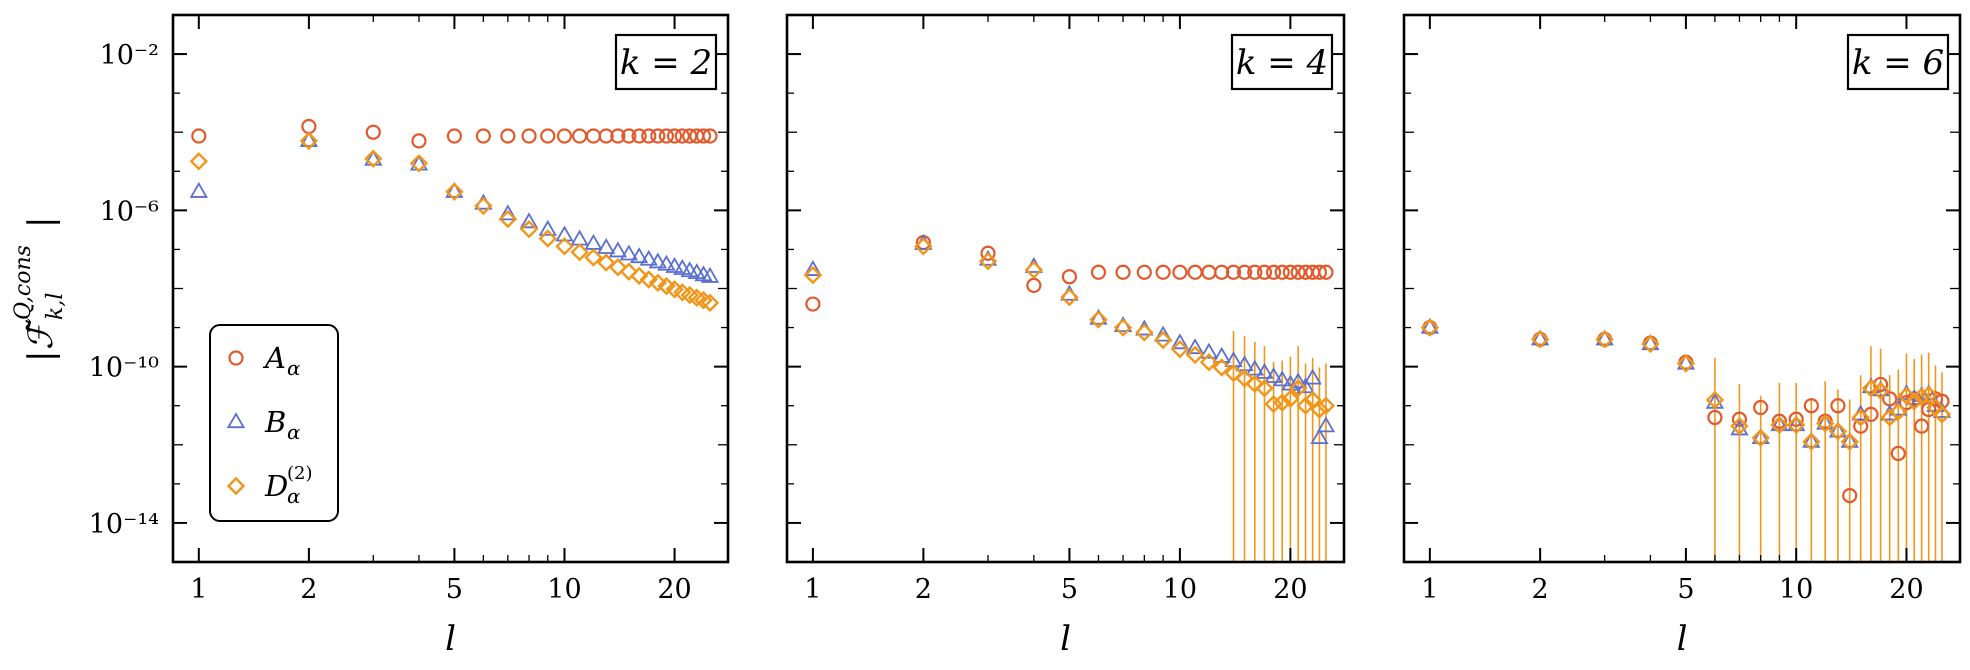  Describe the element at coordinates (1906, 589) in the screenshot. I see `x-tick-label: 20` at that location.